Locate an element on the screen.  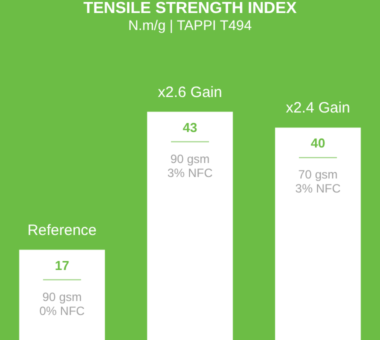
annotation: Reference is located at coordinates (62, 230).